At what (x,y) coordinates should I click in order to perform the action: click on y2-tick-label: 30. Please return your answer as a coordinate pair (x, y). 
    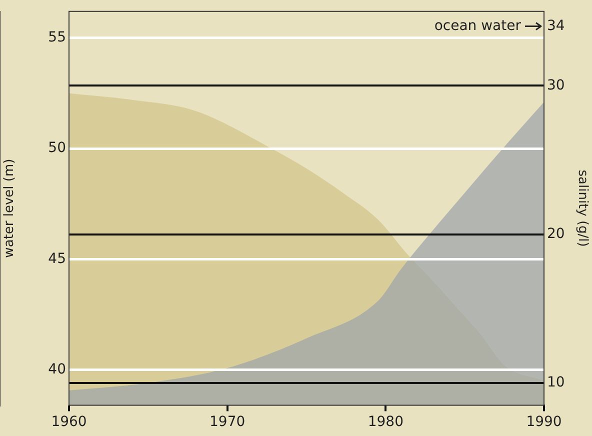
    Looking at the image, I should click on (556, 85).